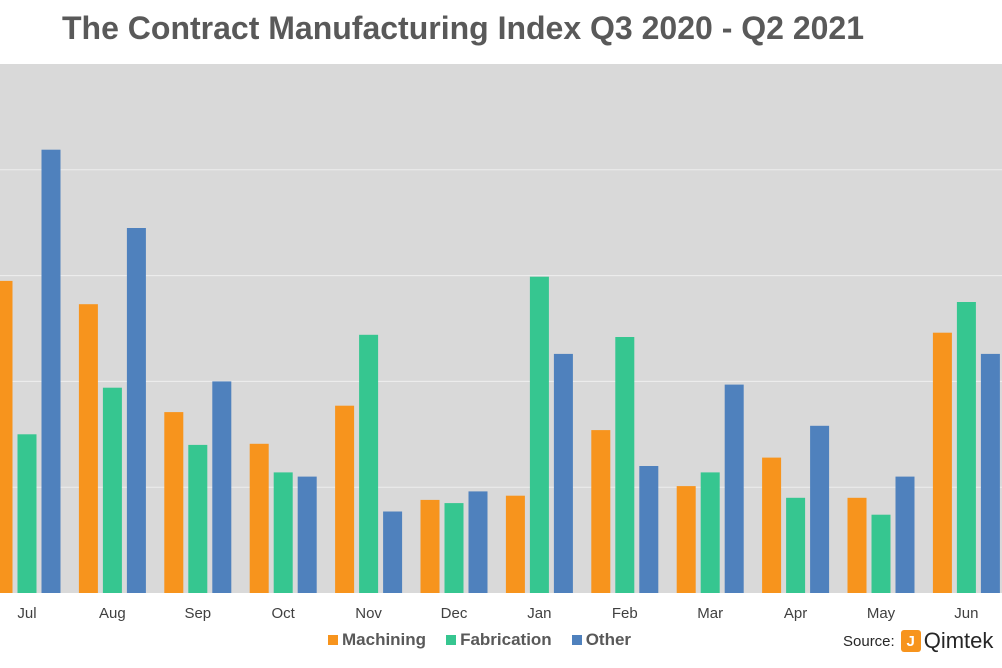 Image resolution: width=1002 pixels, height=668 pixels. I want to click on bar-machining-aug, so click(88, 448).